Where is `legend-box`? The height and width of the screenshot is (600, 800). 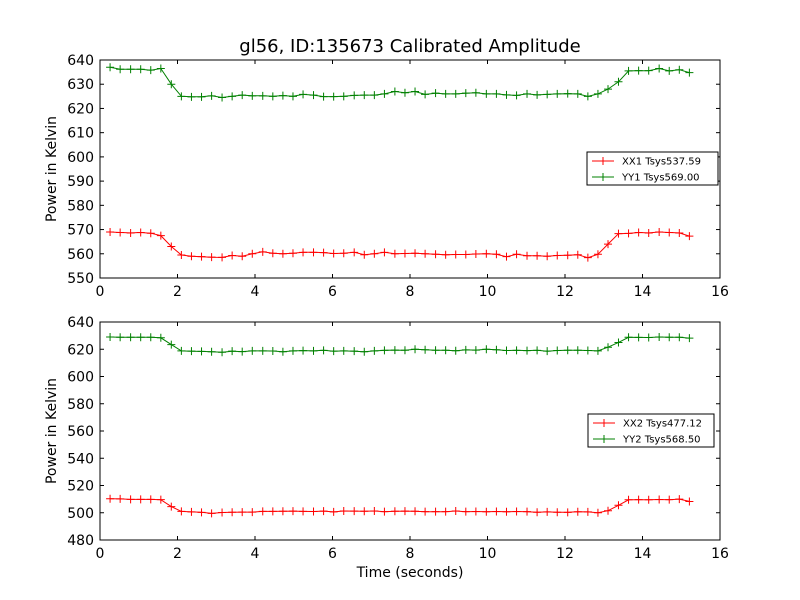 legend-box is located at coordinates (652, 168).